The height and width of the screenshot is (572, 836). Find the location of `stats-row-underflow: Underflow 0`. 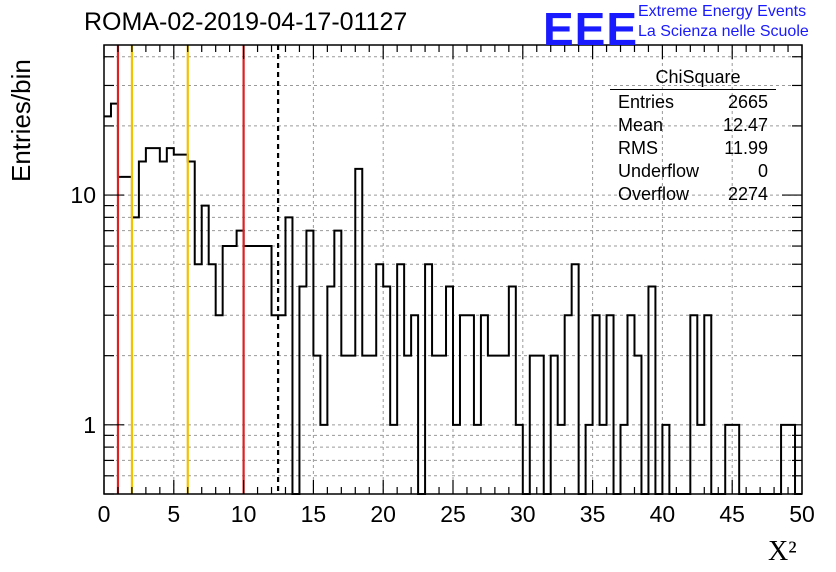

stats-row-underflow: Underflow 0 is located at coordinates (693, 171).